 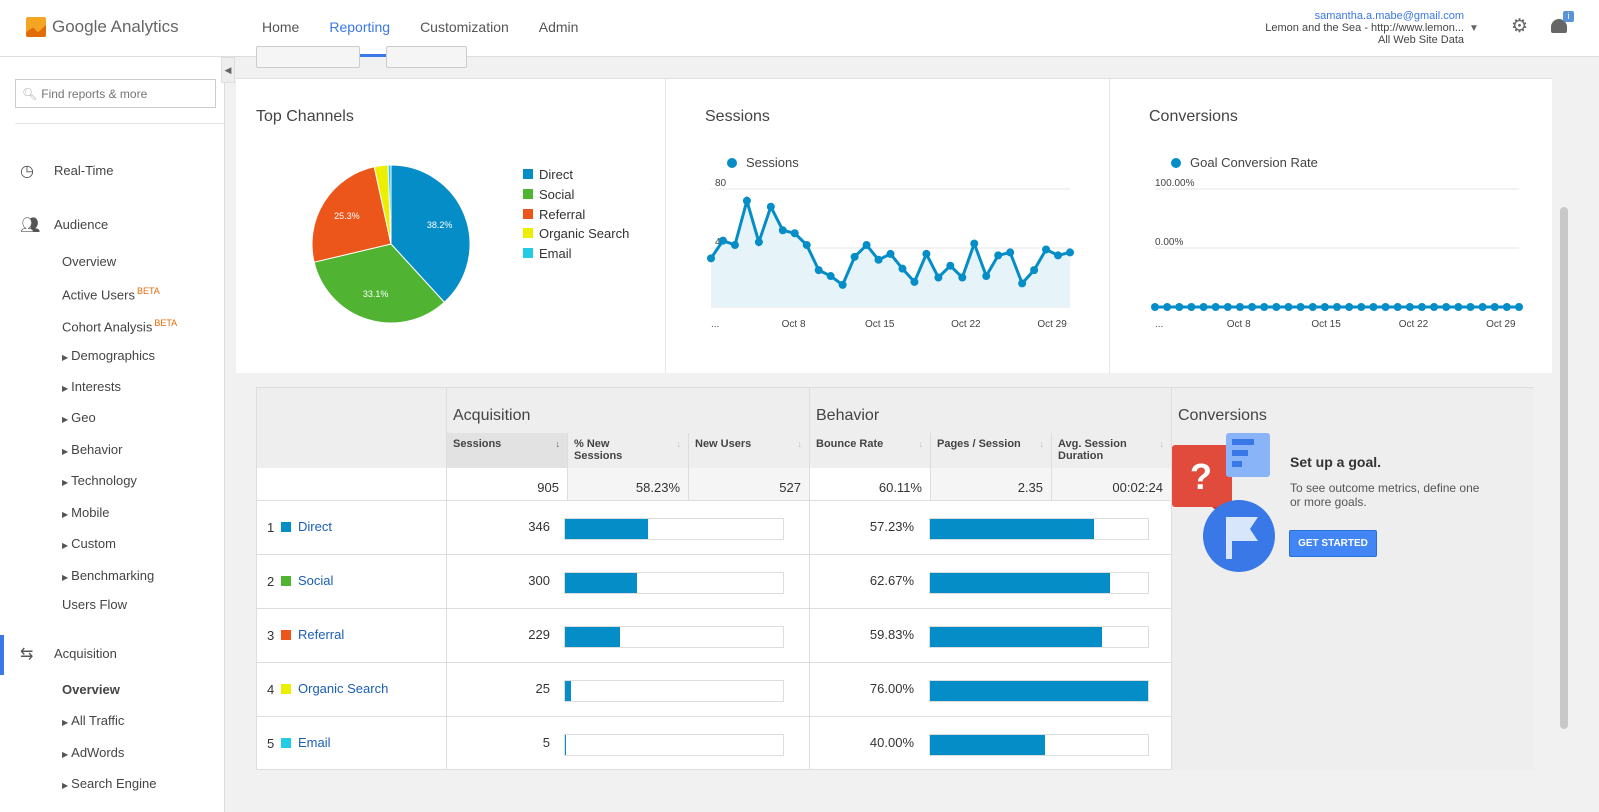 What do you see at coordinates (112, 721) in the screenshot?
I see `sidebar-item-all-traffic: ▶ All Traffic` at bounding box center [112, 721].